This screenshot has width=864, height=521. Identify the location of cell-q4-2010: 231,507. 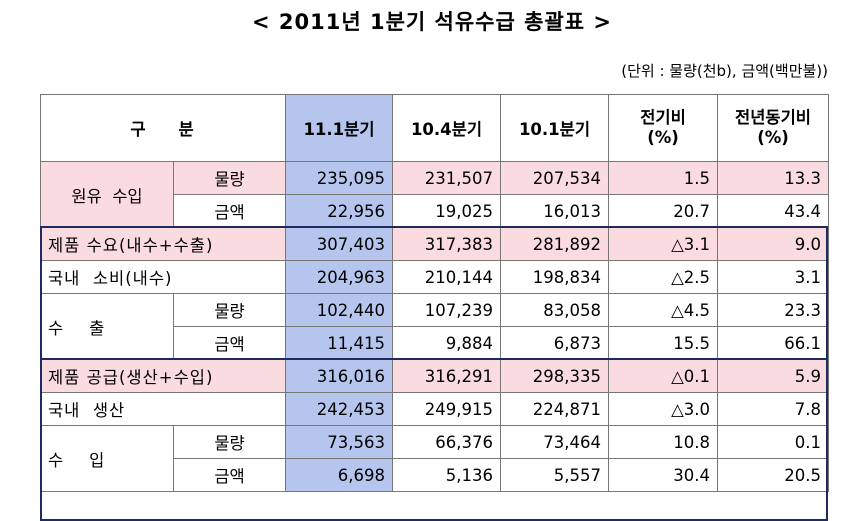
(446, 178).